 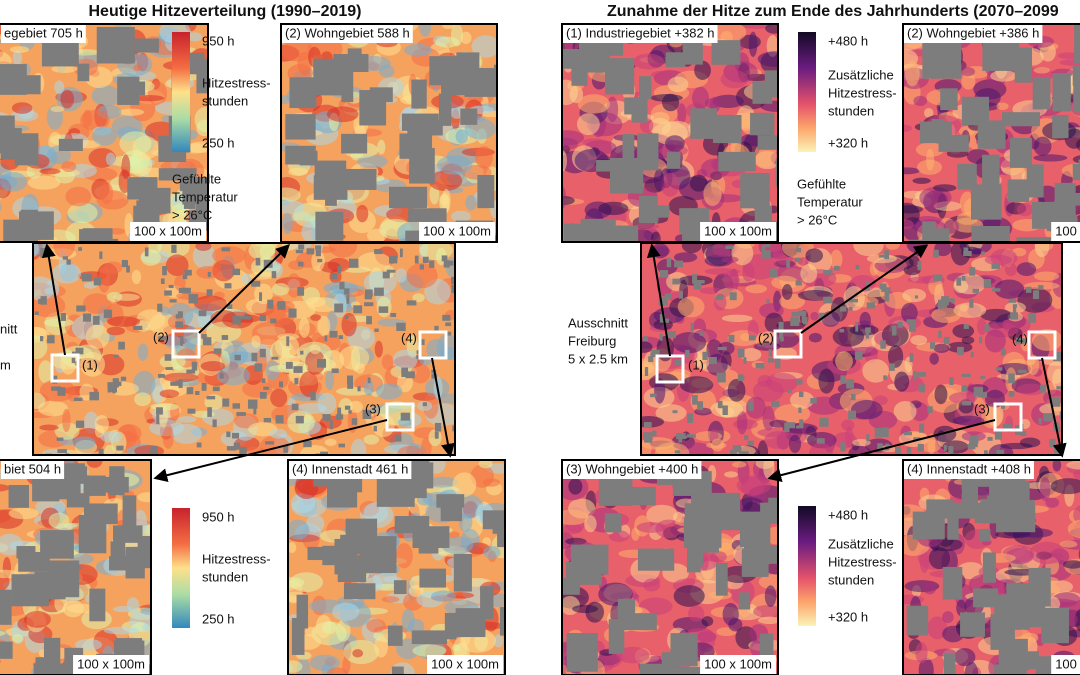 What do you see at coordinates (244, 289) in the screenshot?
I see `arrow` at bounding box center [244, 289].